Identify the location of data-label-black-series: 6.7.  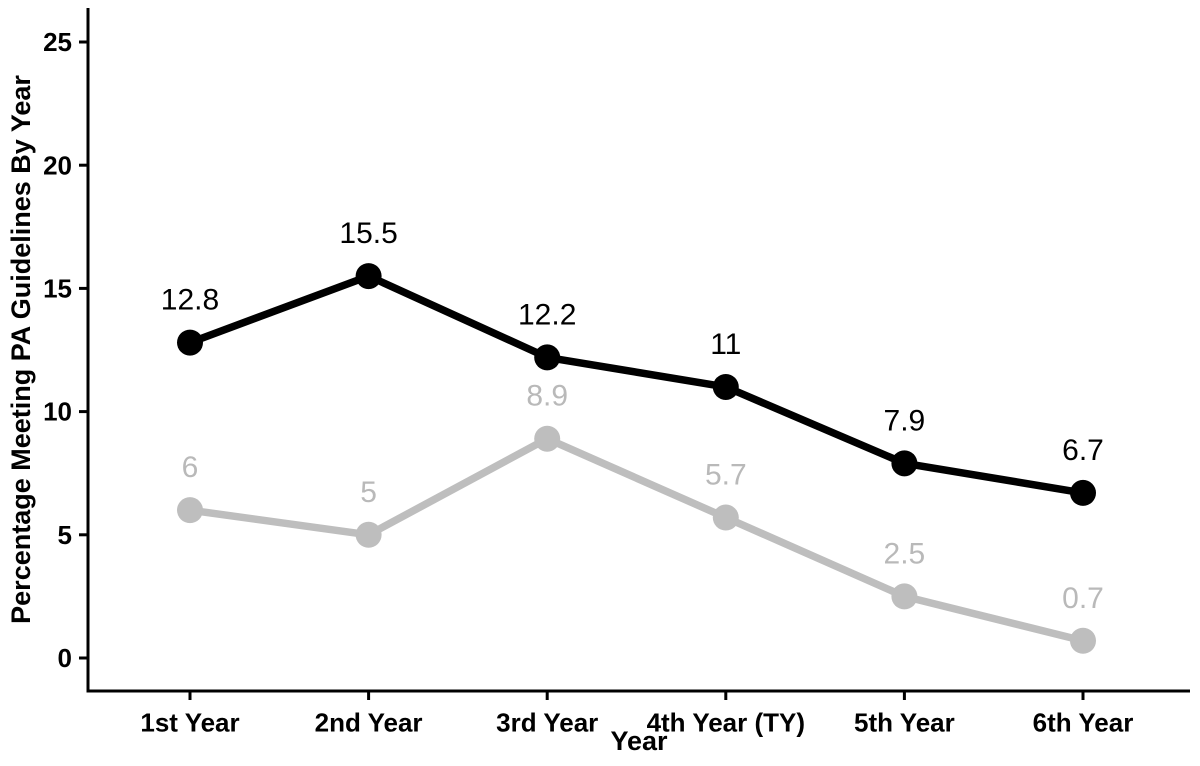
(1083, 450).